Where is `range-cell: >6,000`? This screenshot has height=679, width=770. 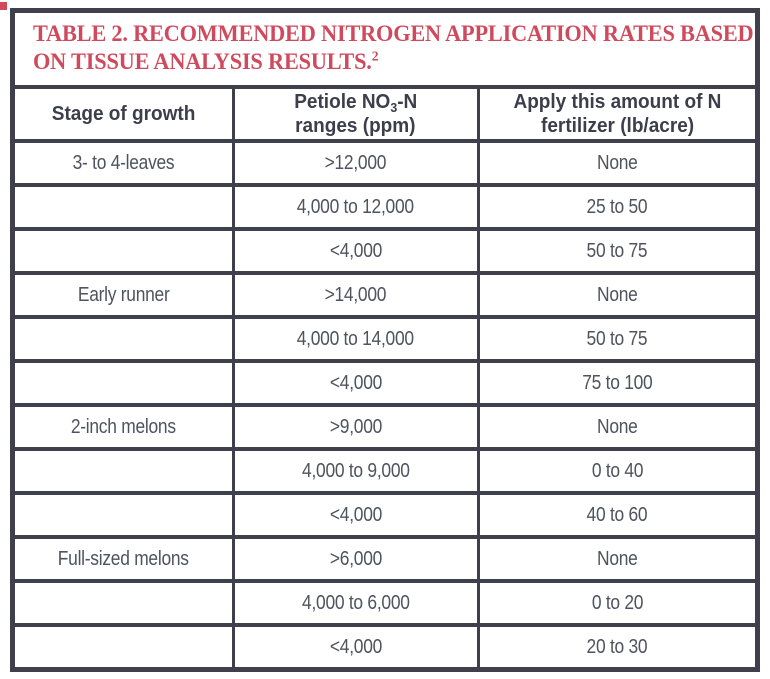 range-cell: >6,000 is located at coordinates (355, 559).